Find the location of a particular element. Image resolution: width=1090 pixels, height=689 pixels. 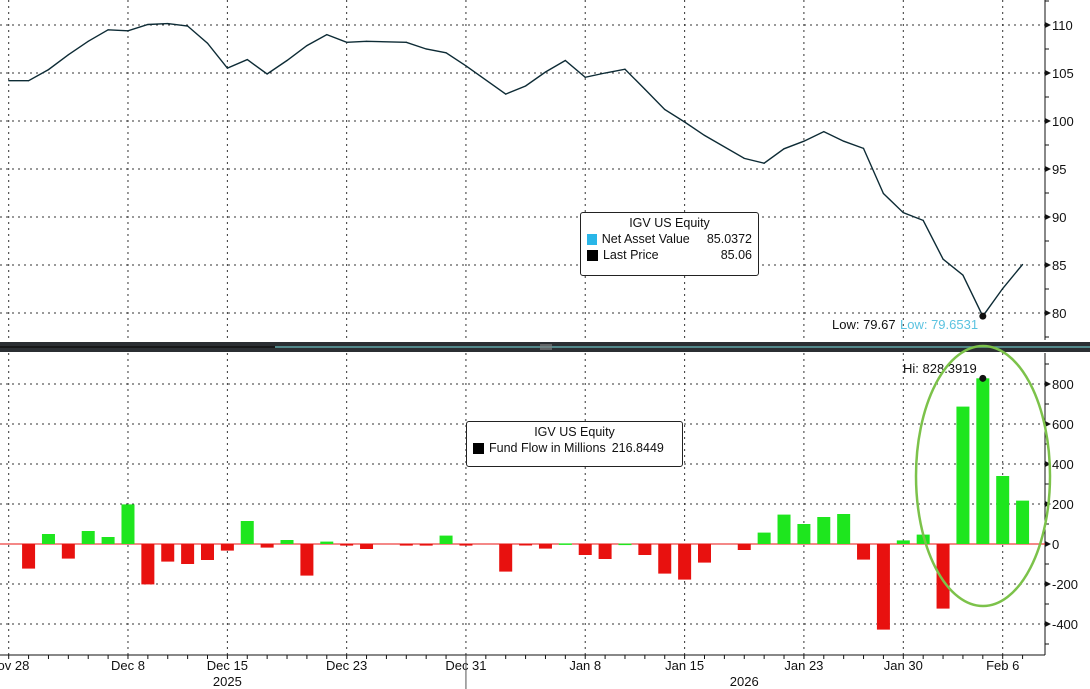

legend-value: 85.0372 is located at coordinates (729, 239).